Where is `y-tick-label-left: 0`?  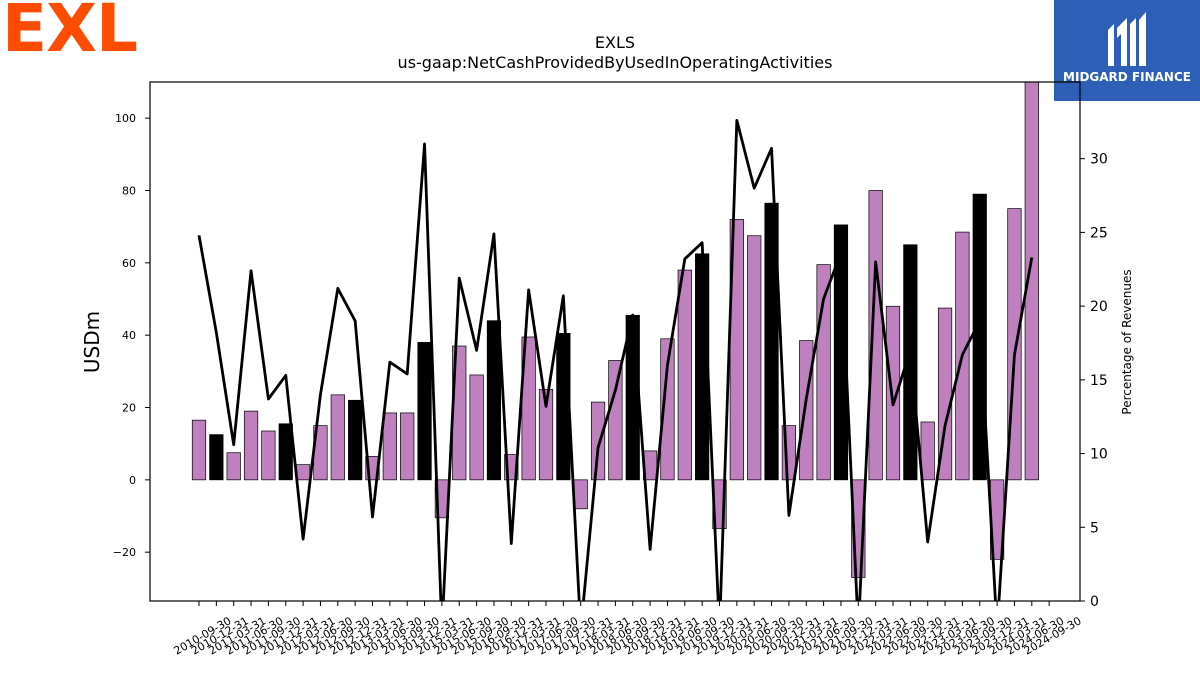 y-tick-label-left: 0 is located at coordinates (132, 480).